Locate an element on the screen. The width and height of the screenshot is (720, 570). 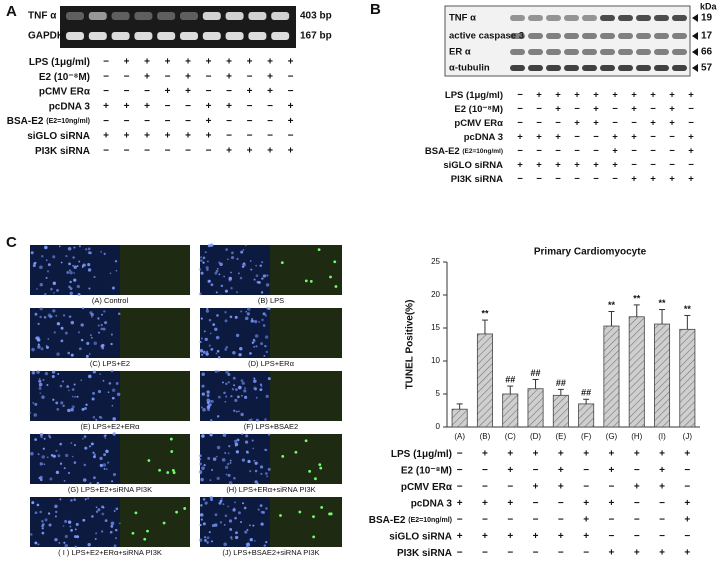
y-tick-label: 25 is located at coordinates (435, 261).